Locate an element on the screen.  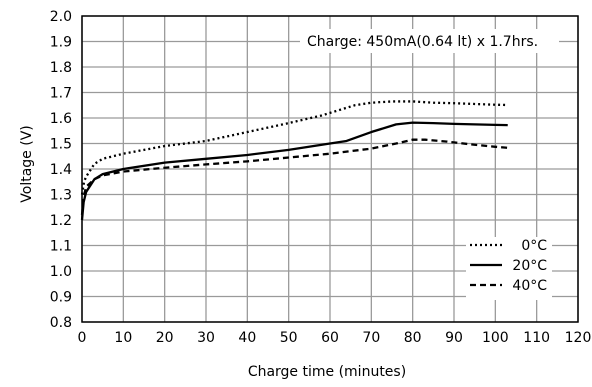
annotation-box: Charge: 450mA(0.64 lt) x 1.7hrs. is located at coordinates (429, 41).